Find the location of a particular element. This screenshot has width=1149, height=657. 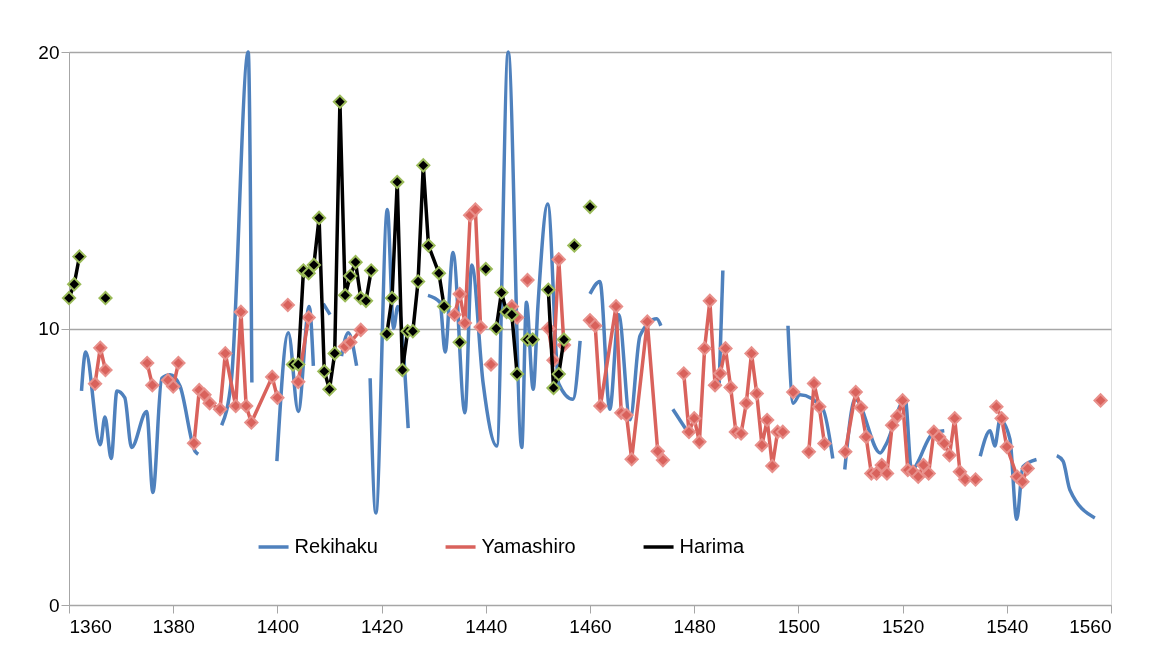

legend-label: Harima is located at coordinates (712, 546).